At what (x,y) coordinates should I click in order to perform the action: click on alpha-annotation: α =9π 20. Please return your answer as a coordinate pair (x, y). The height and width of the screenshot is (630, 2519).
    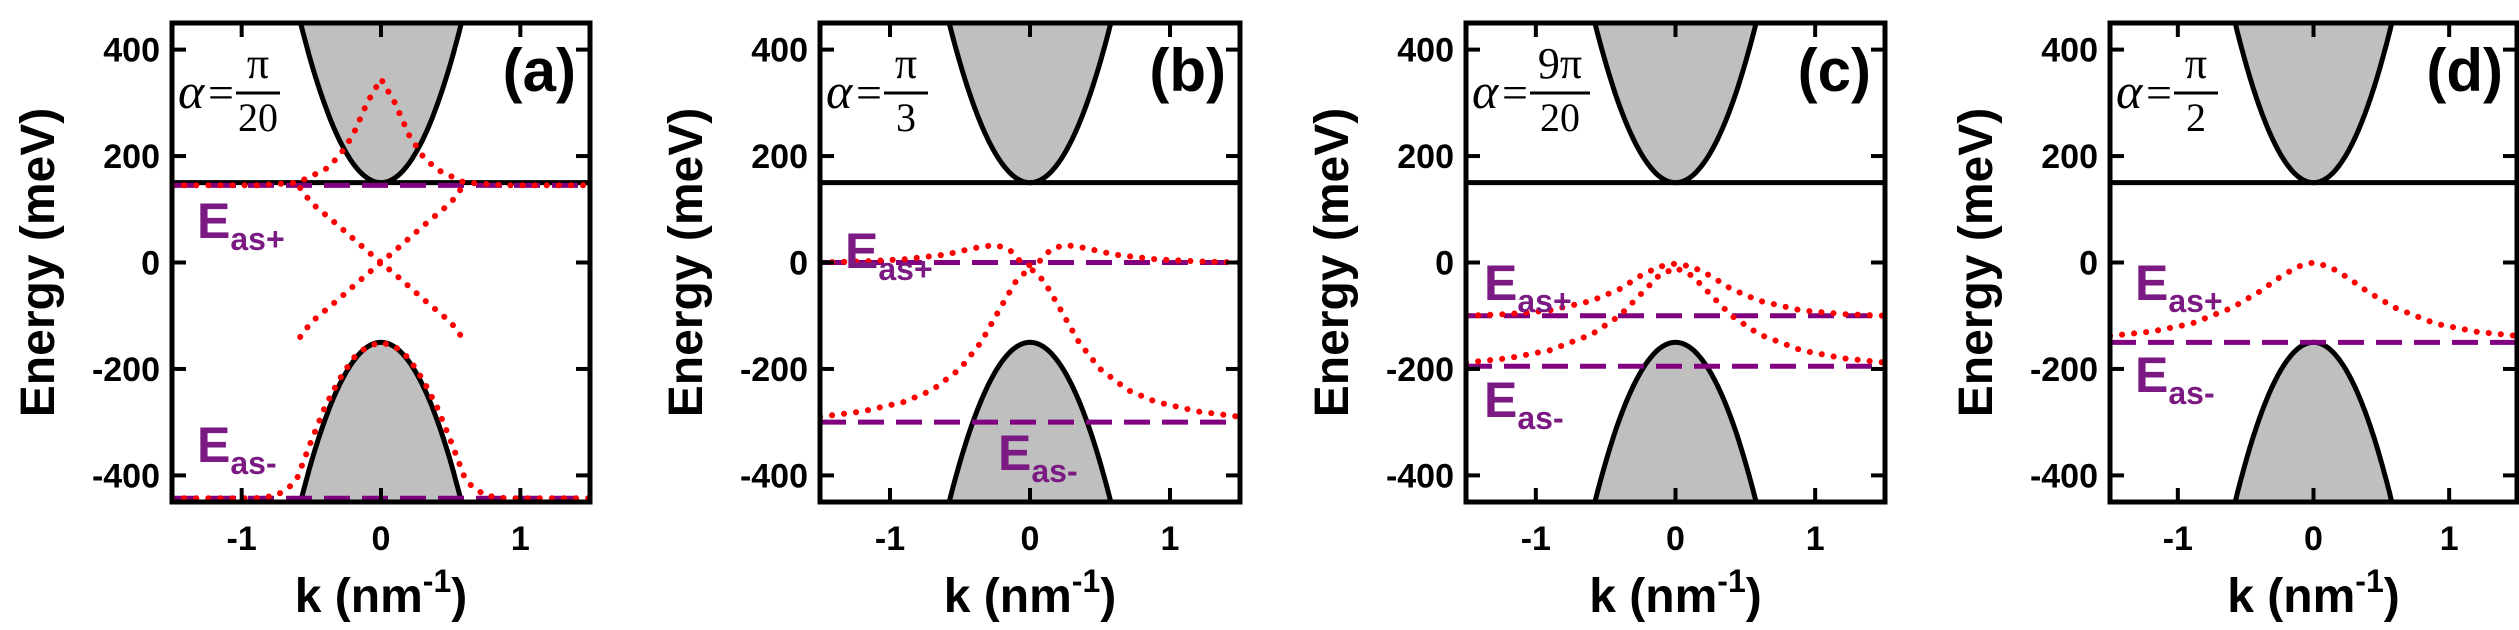
    Looking at the image, I should click on (1531, 89).